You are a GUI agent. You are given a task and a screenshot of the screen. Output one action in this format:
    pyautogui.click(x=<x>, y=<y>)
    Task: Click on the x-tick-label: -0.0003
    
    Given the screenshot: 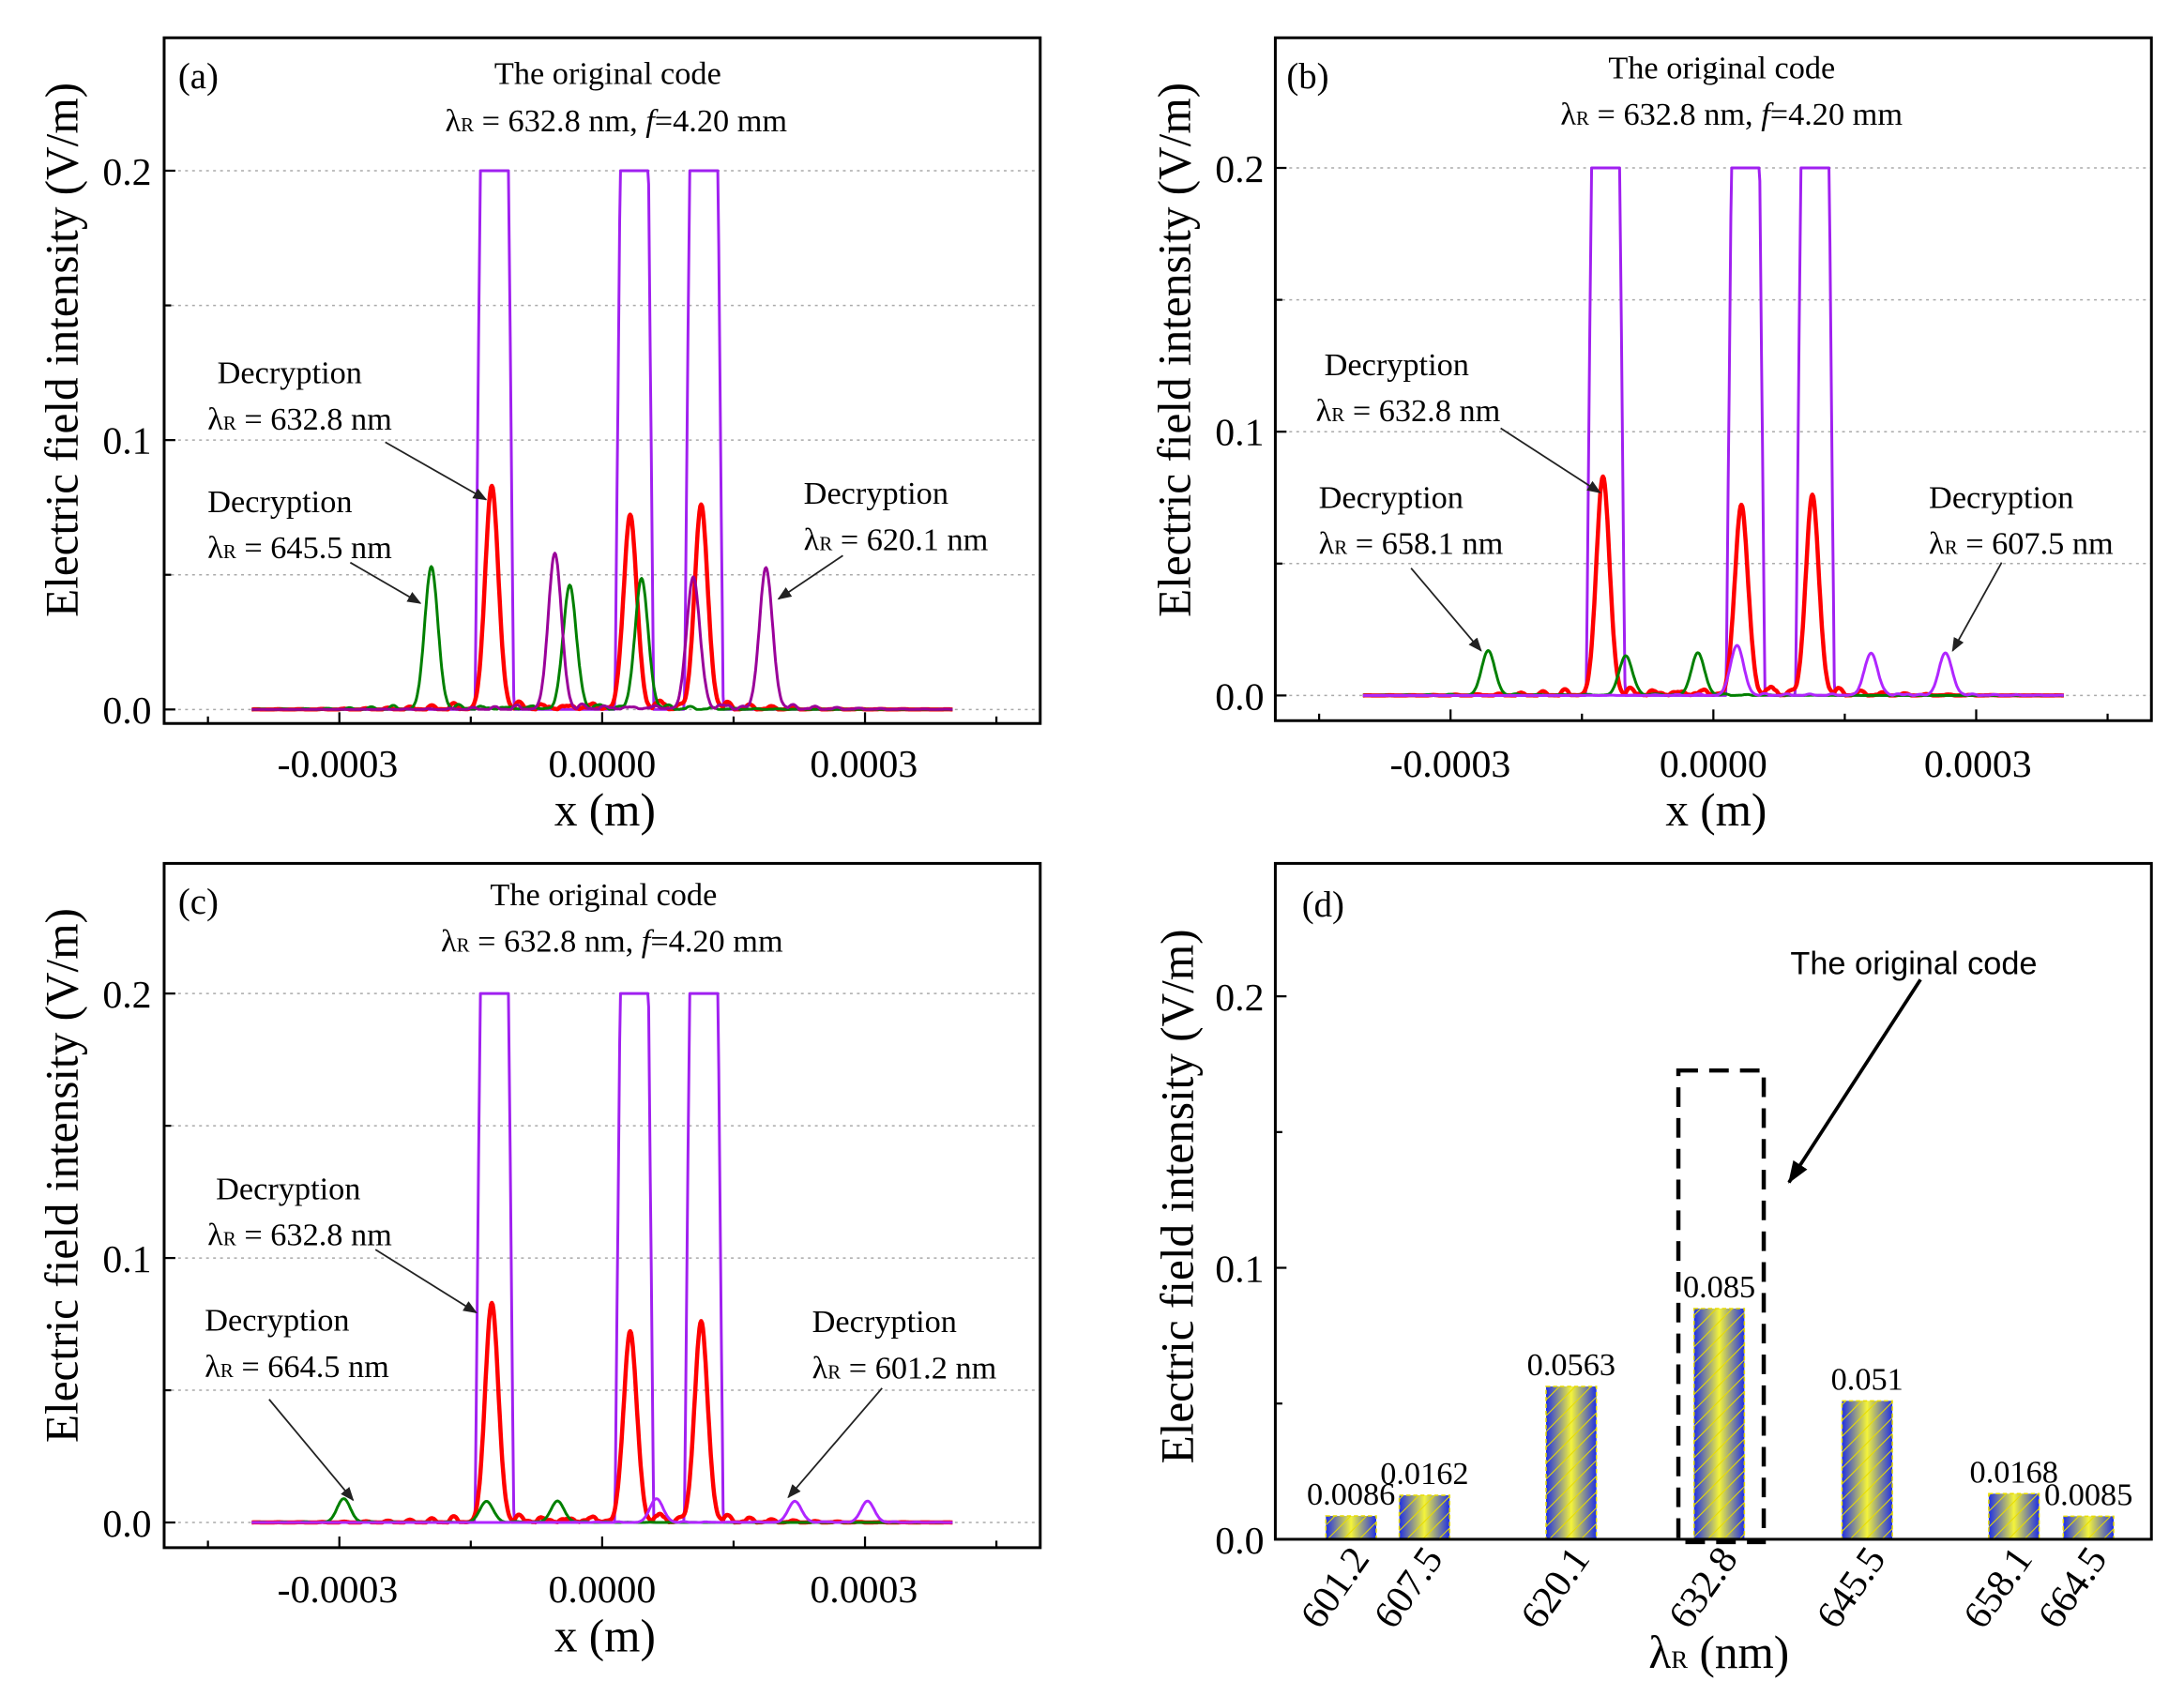 What is the action you would take?
    pyautogui.click(x=1450, y=764)
    